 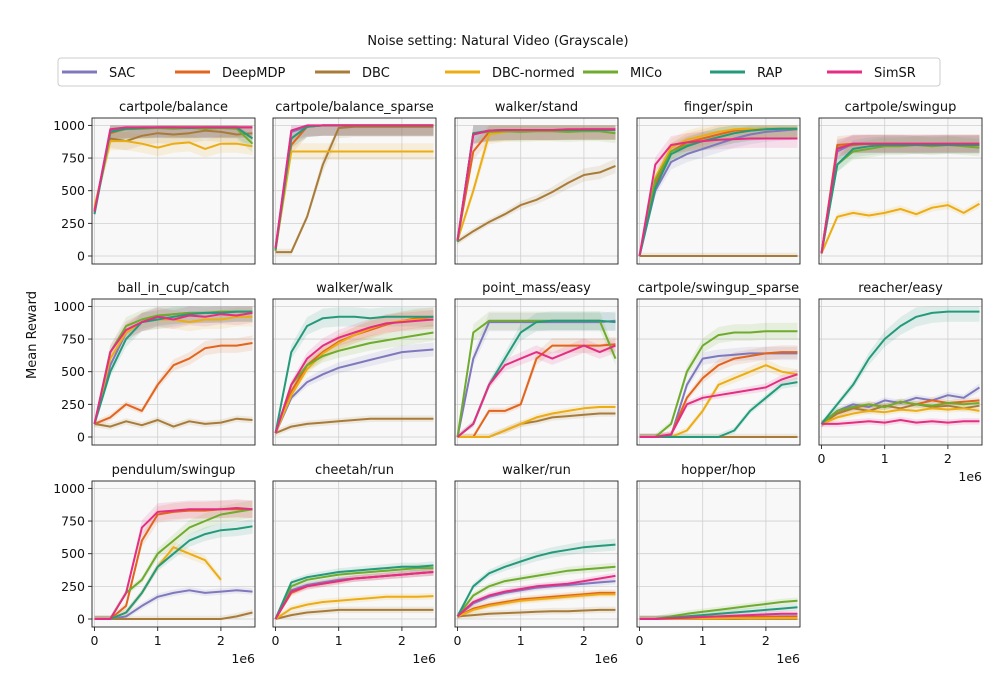 I want to click on panel-finger-spin: finger/spin, so click(x=718, y=182).